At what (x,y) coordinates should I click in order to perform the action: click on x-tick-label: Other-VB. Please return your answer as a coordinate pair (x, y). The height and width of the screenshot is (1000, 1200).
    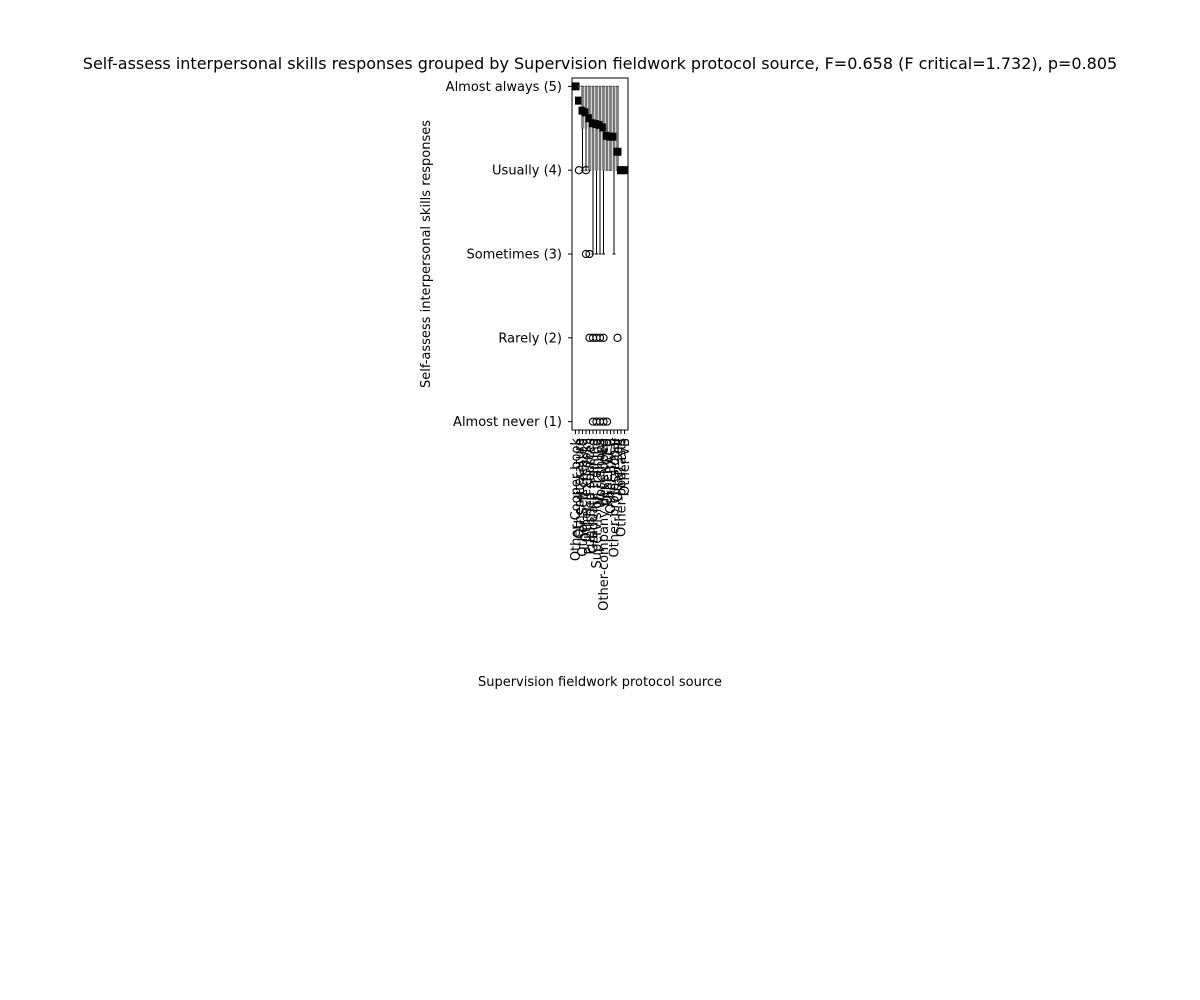
    Looking at the image, I should click on (625, 467).